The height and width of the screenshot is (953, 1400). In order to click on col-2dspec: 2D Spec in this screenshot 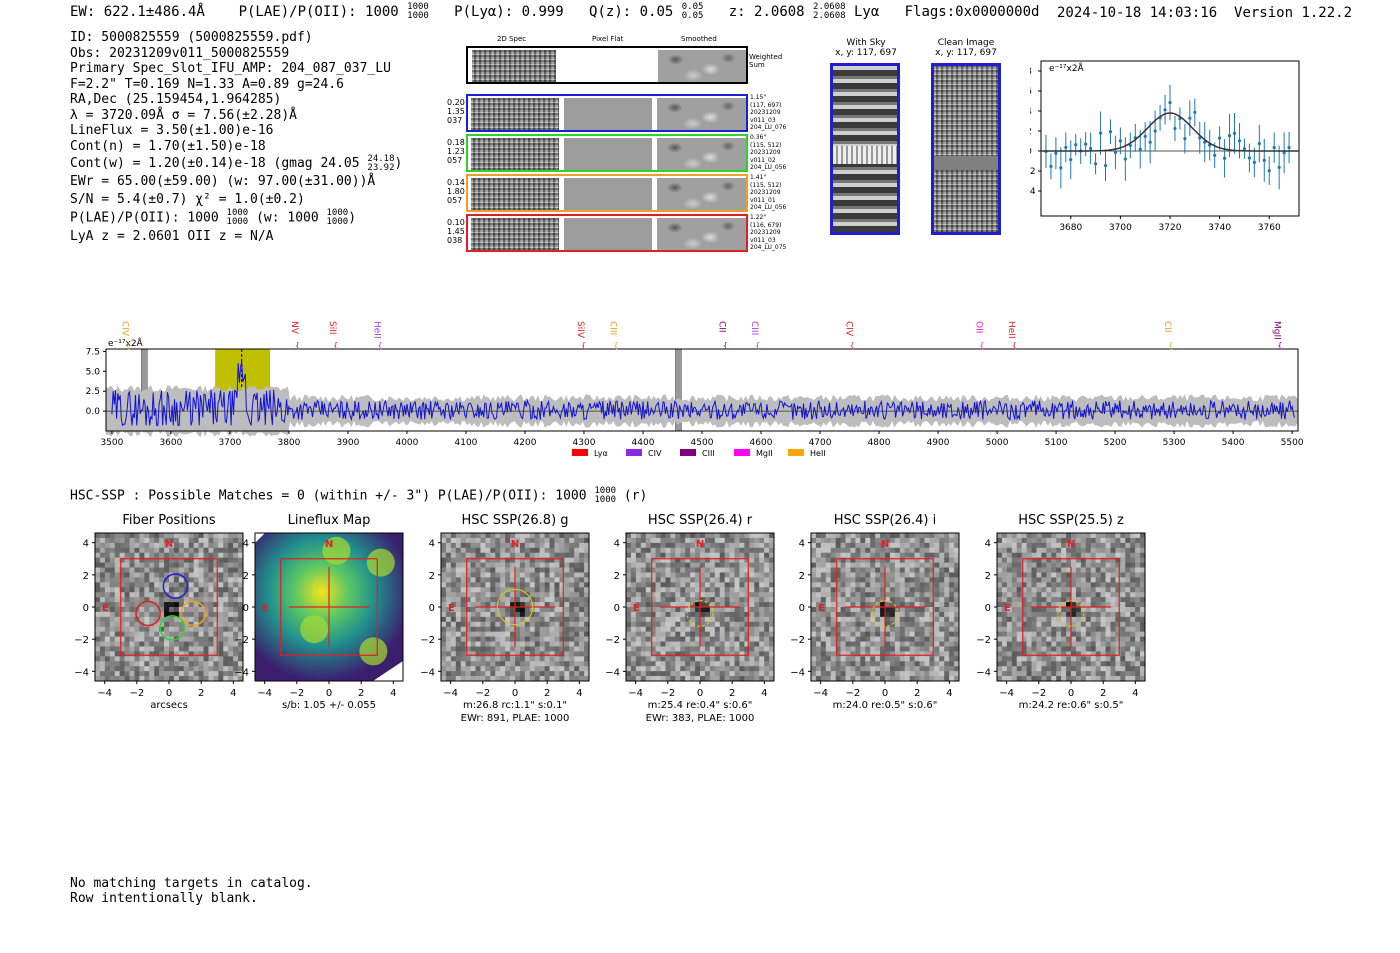, I will do `click(512, 39)`.